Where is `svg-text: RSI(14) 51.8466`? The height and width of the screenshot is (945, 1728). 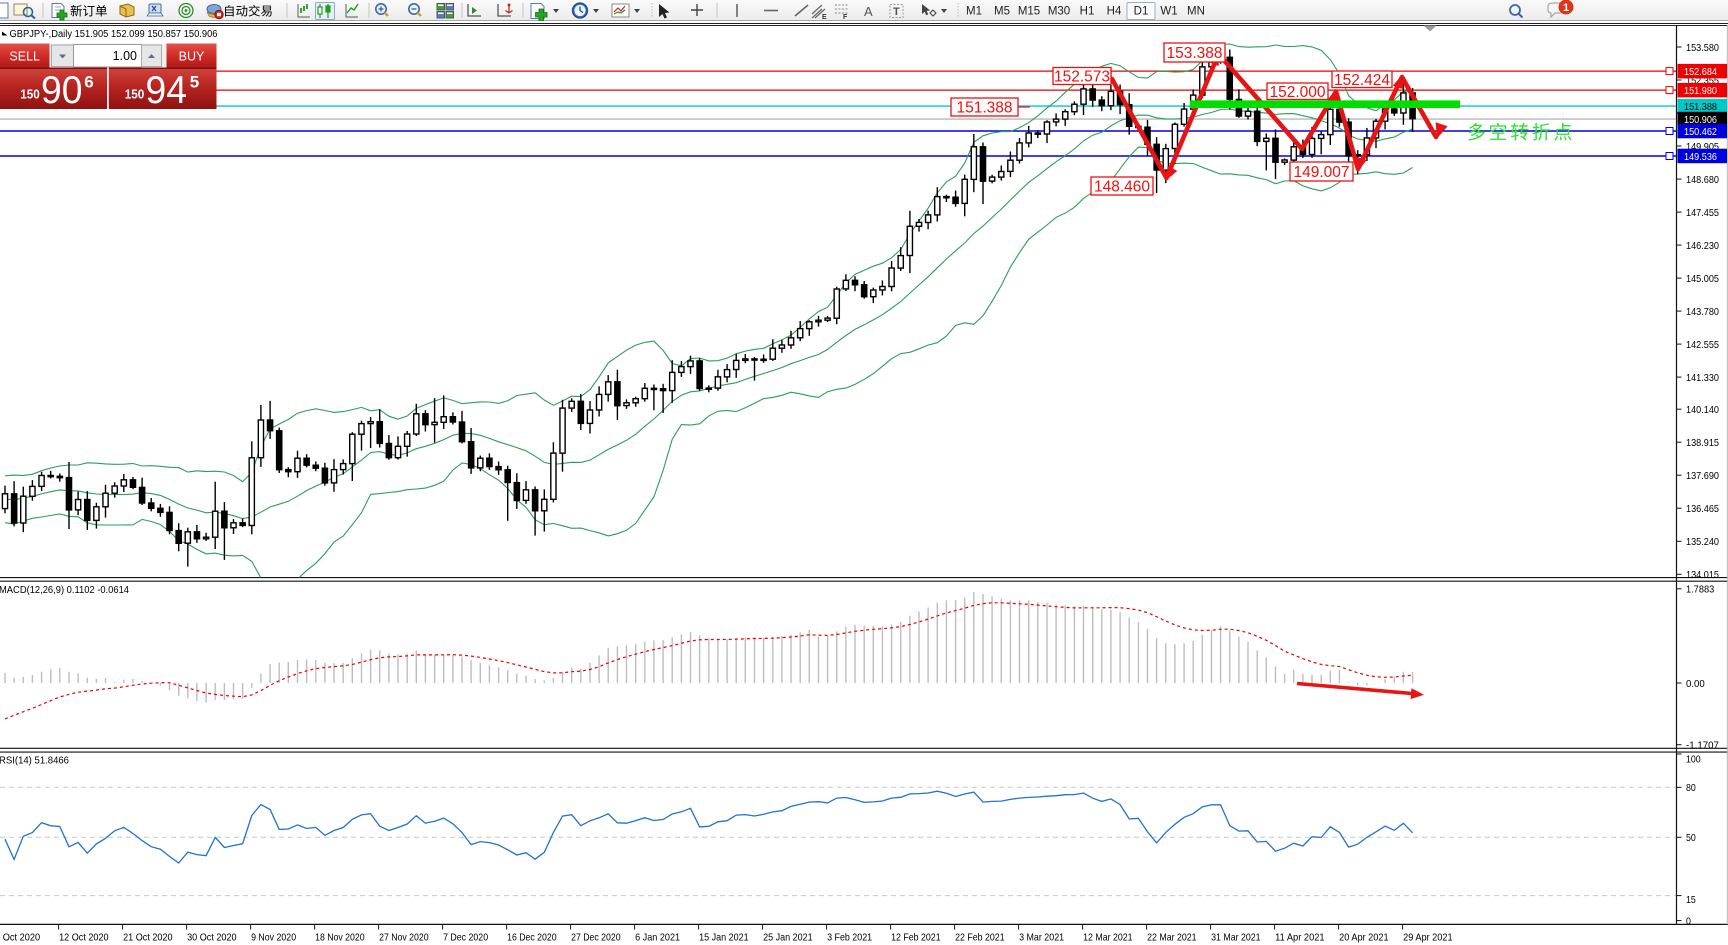
svg-text: RSI(14) 51.8466 is located at coordinates (34, 761).